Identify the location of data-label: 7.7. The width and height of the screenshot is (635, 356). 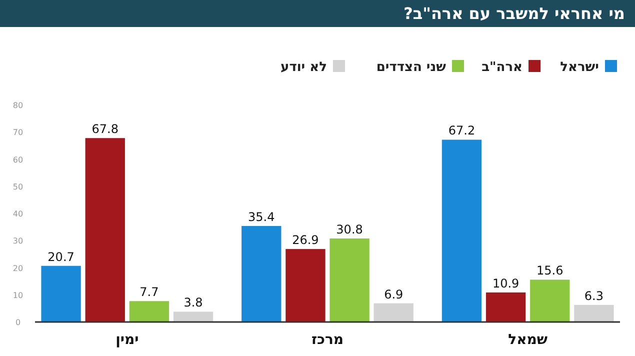
(149, 292).